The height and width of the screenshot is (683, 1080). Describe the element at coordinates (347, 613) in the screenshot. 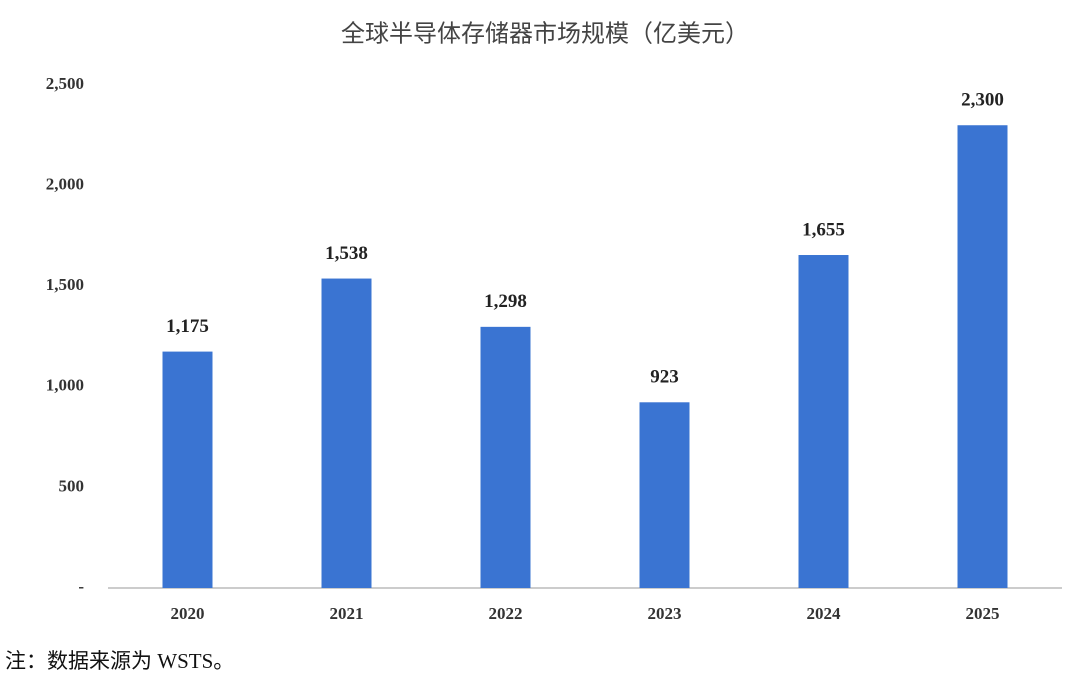

I see `x-tick-label: 2021` at that location.